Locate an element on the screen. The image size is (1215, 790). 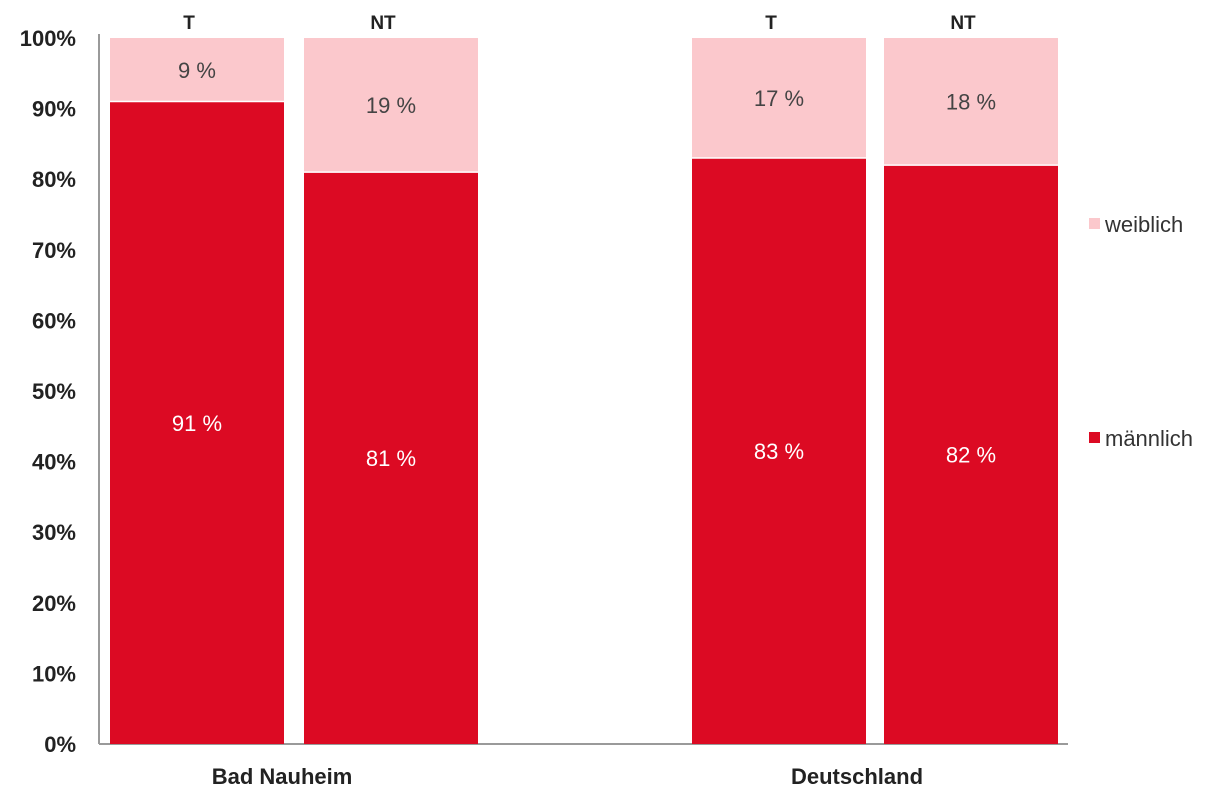
data-label-weiblich: 9 % is located at coordinates (197, 70).